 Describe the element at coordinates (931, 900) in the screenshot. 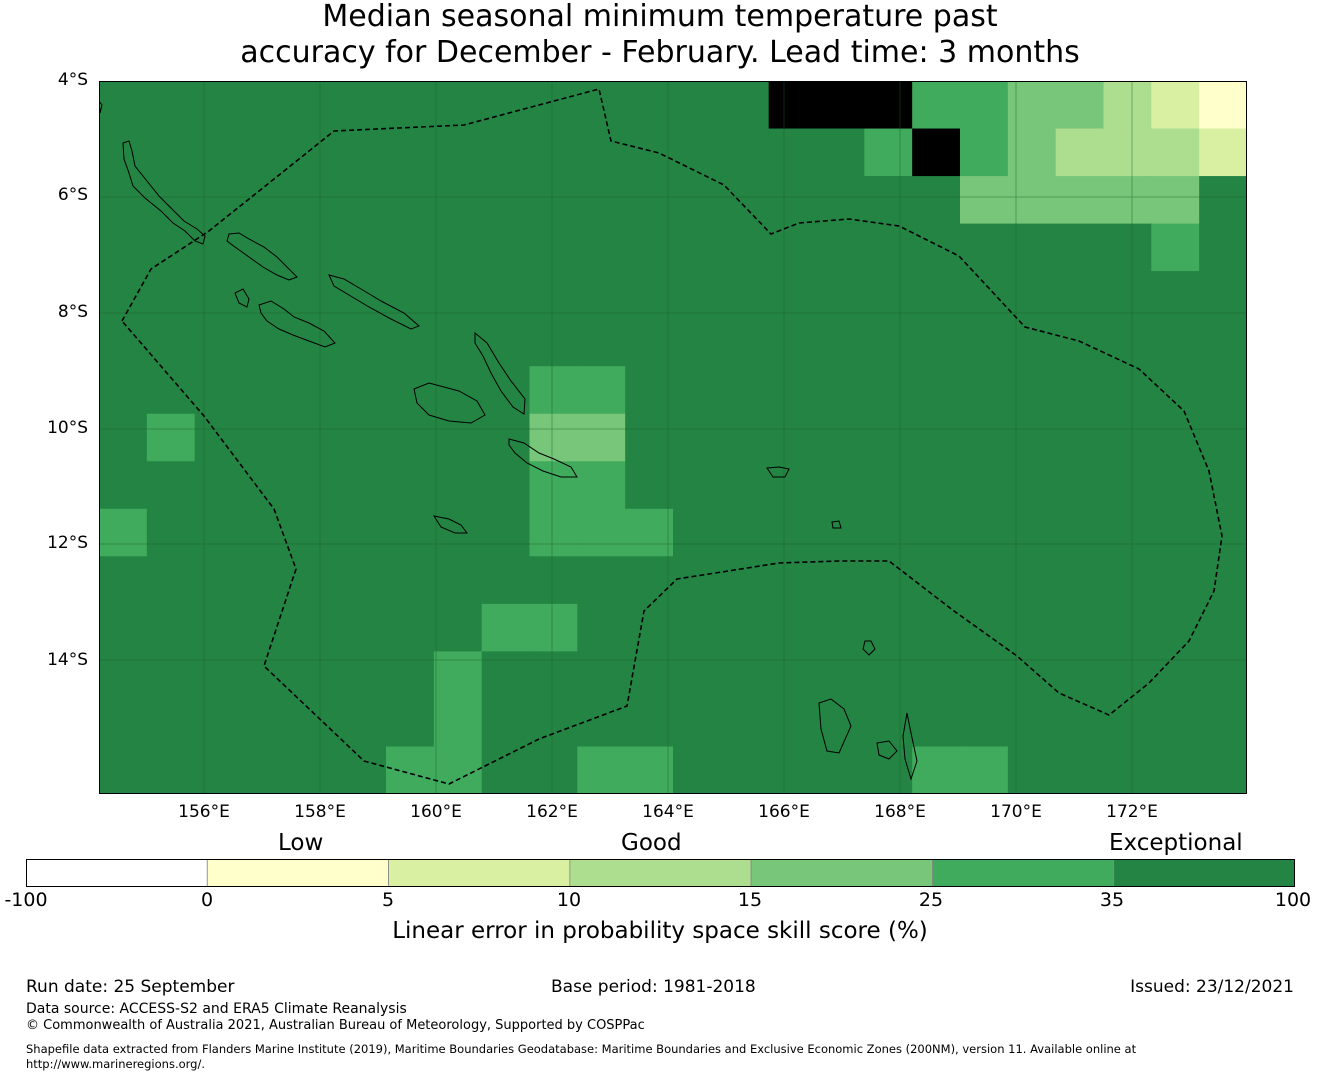

I see `legend-tick: 25` at that location.